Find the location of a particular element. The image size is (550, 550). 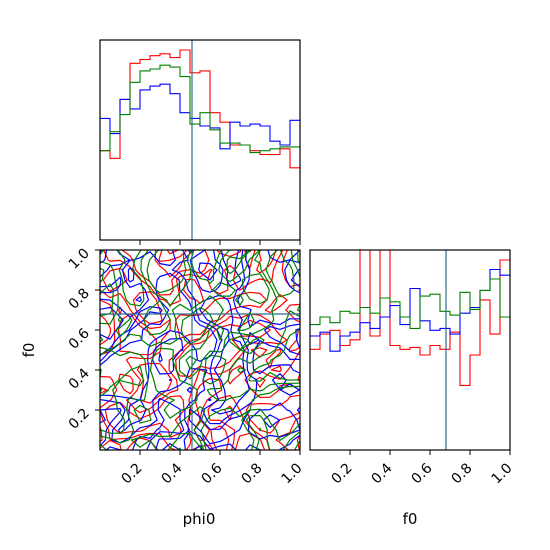

contour-ytick-label-4: 1.0 is located at coordinates (79, 259).